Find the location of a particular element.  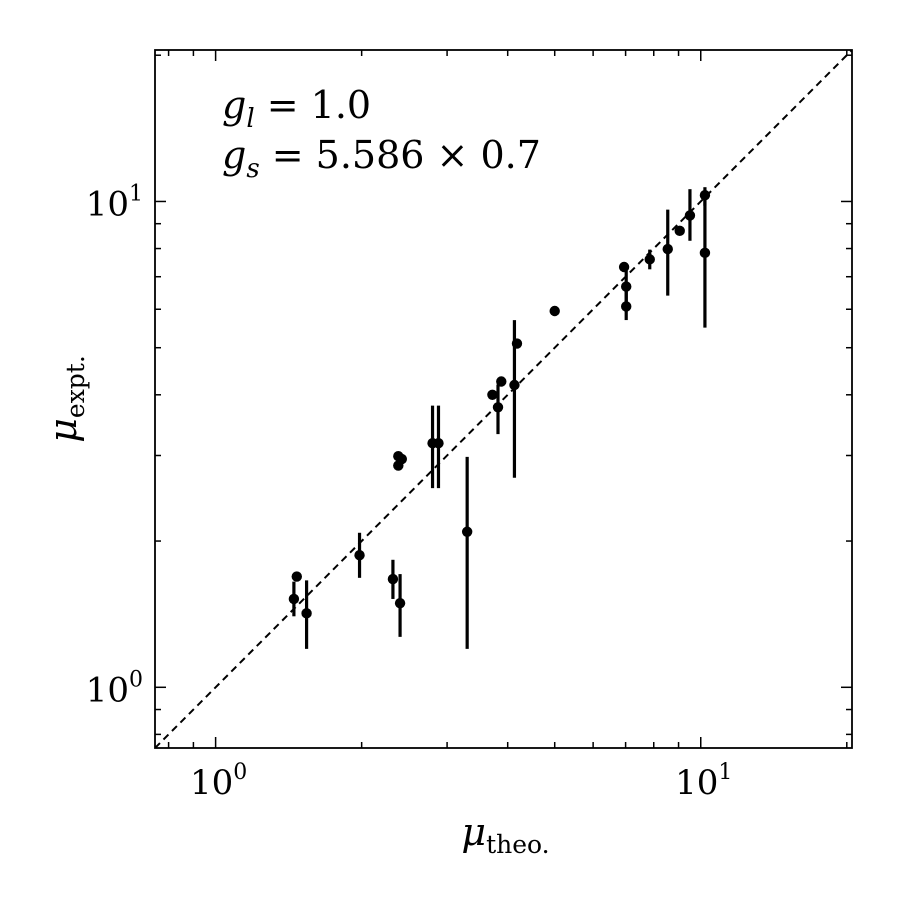

y-tick-label: 100 is located at coordinates (114, 688).